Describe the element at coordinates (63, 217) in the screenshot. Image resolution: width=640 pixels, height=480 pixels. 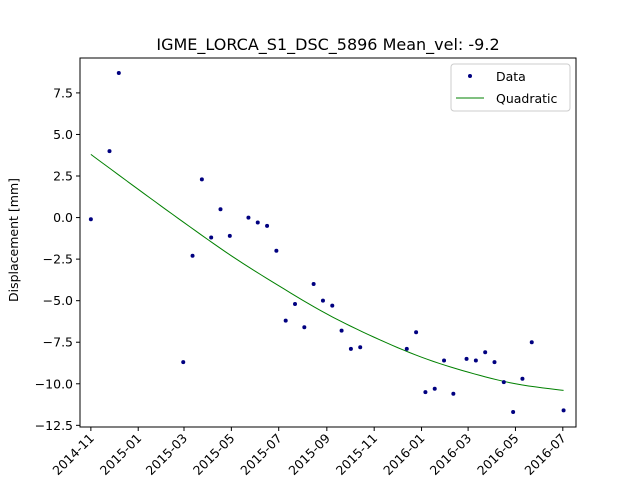
I see `y-tick-label: 0.0` at that location.